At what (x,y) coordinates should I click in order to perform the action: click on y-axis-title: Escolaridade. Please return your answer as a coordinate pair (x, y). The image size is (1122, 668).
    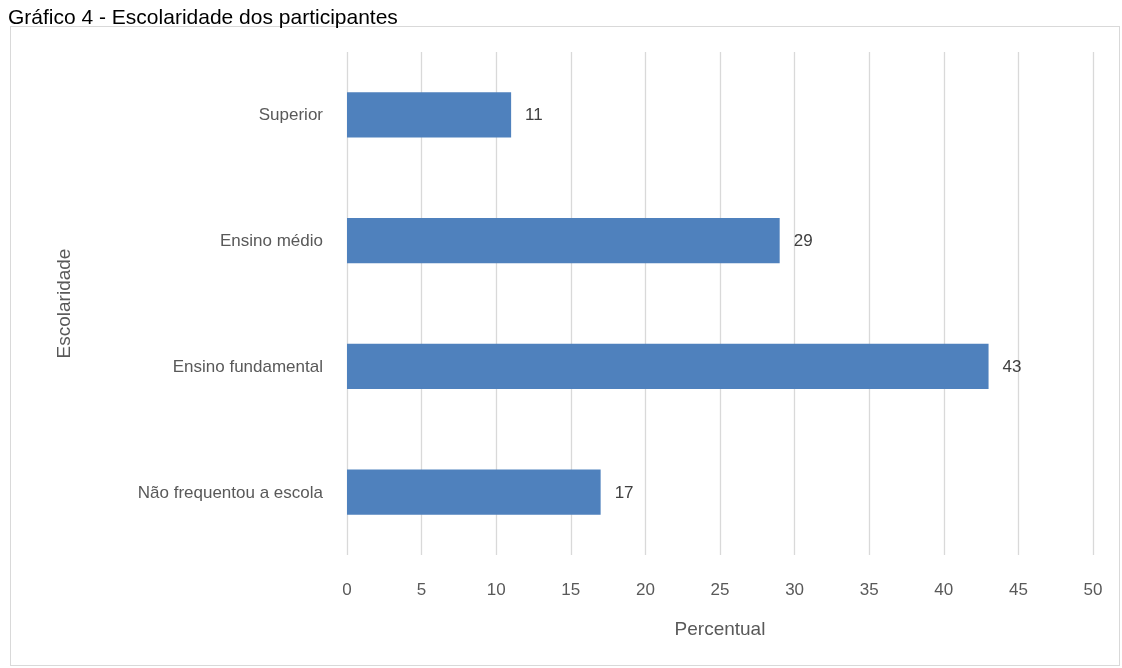
    Looking at the image, I should click on (63, 303).